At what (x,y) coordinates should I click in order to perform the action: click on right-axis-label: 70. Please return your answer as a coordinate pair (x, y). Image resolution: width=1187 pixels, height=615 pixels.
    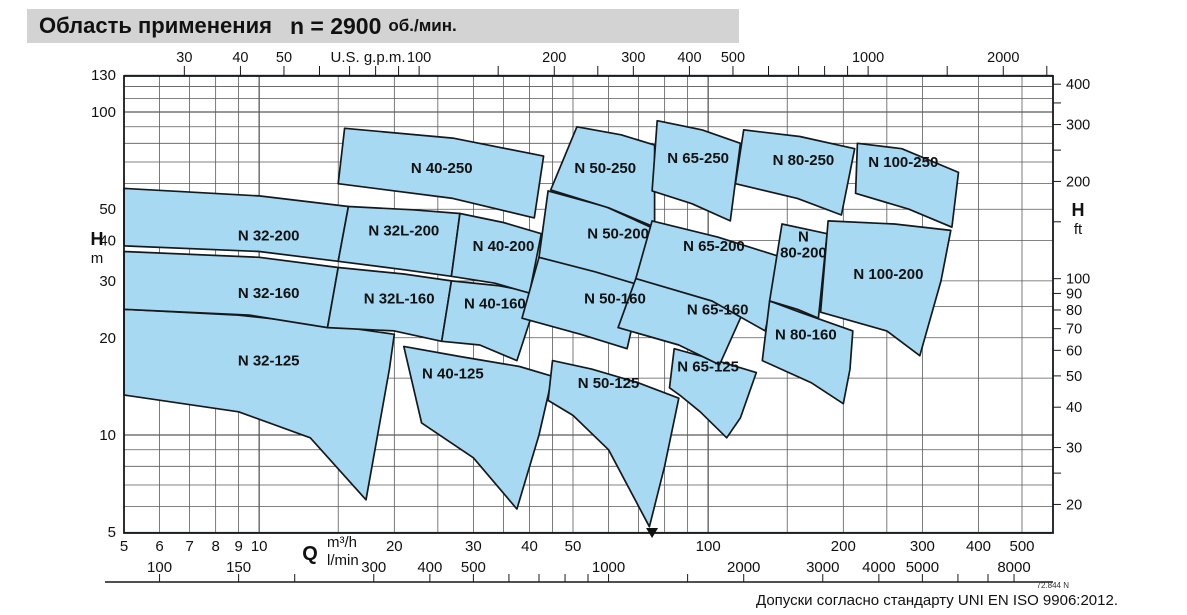
    Looking at the image, I should click on (1074, 330).